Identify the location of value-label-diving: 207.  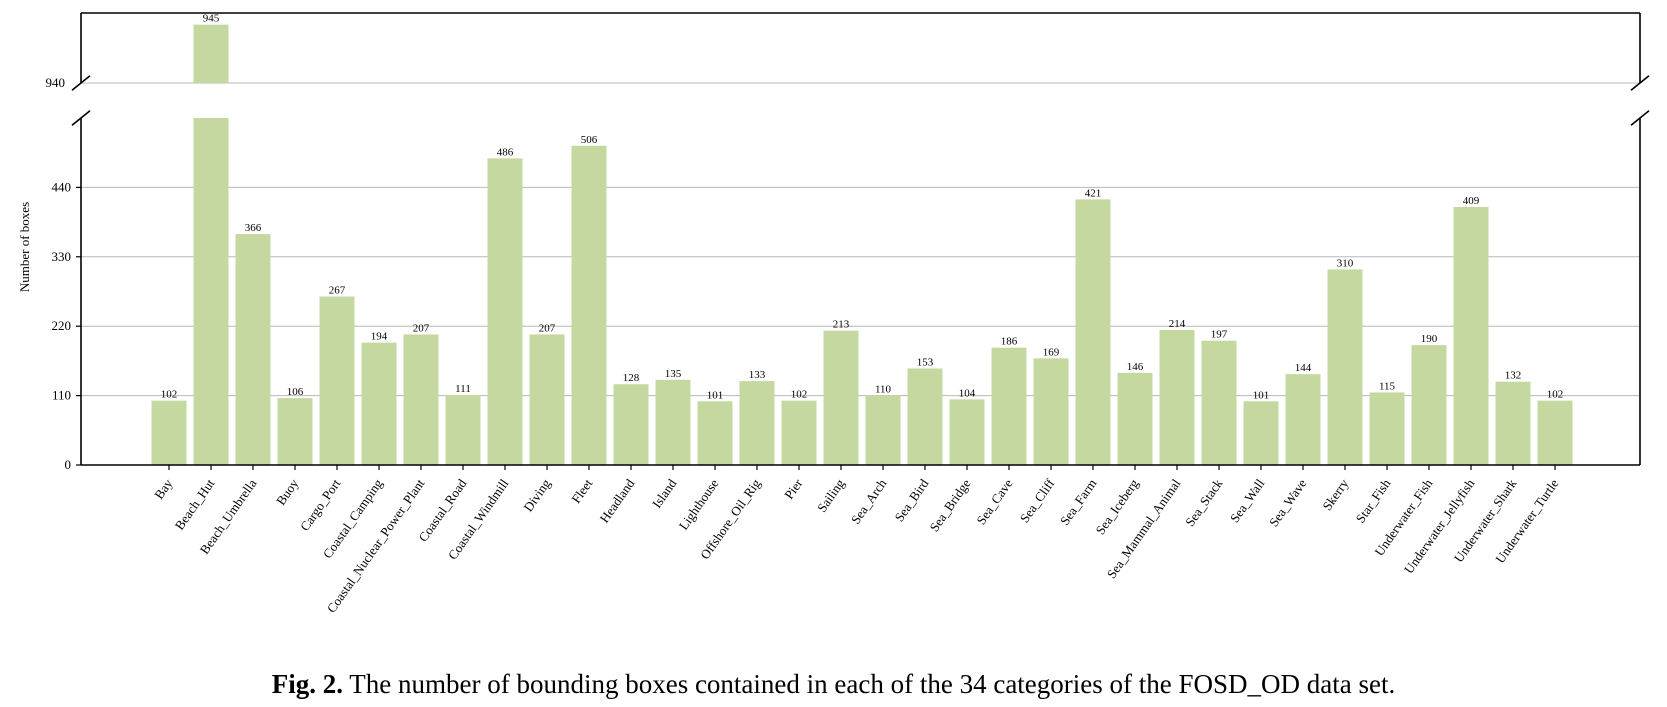
(547, 328).